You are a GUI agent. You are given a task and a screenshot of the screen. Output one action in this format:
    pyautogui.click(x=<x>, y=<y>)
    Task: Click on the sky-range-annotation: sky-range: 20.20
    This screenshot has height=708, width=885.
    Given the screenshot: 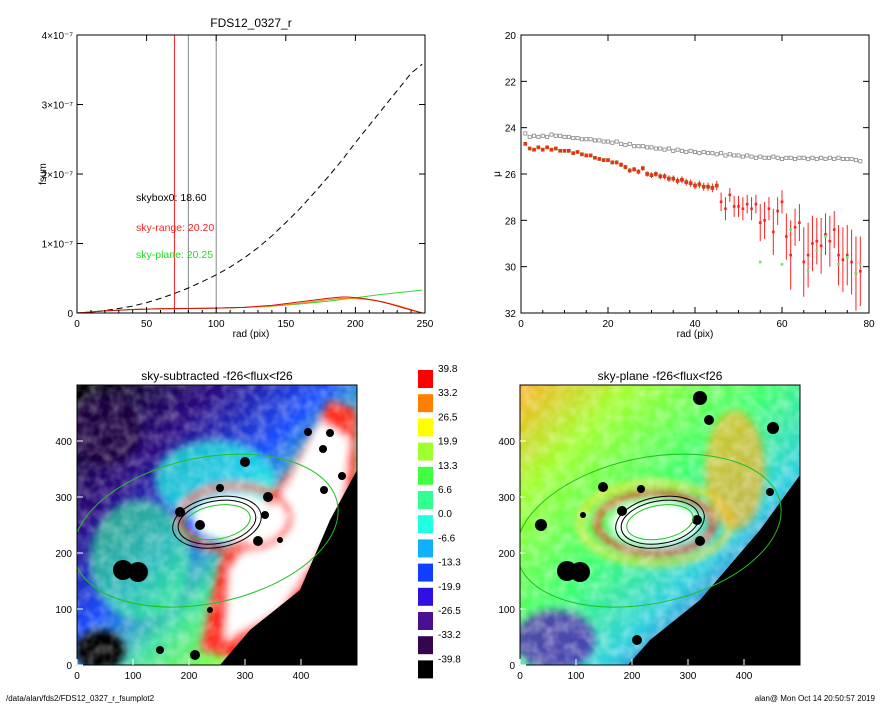 What is the action you would take?
    pyautogui.click(x=175, y=228)
    